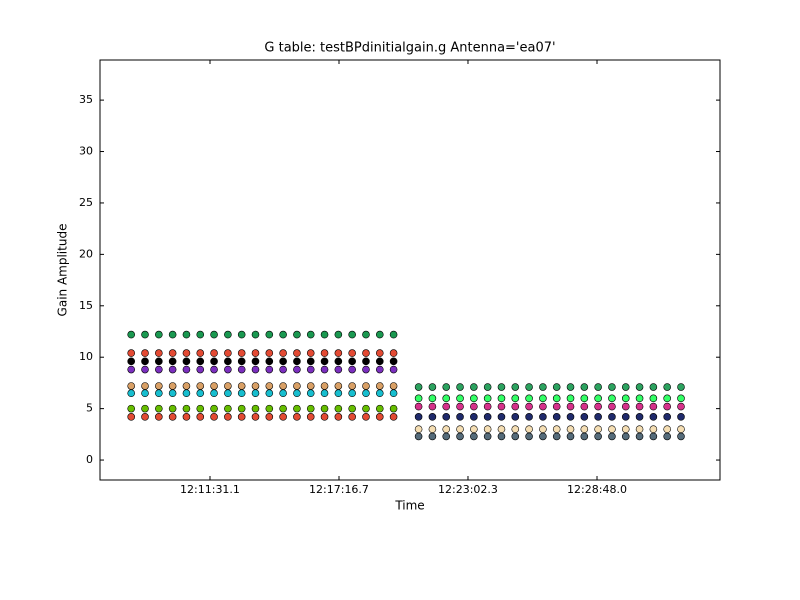 The height and width of the screenshot is (600, 800). What do you see at coordinates (86, 99) in the screenshot?
I see `y-tick-label: 35` at bounding box center [86, 99].